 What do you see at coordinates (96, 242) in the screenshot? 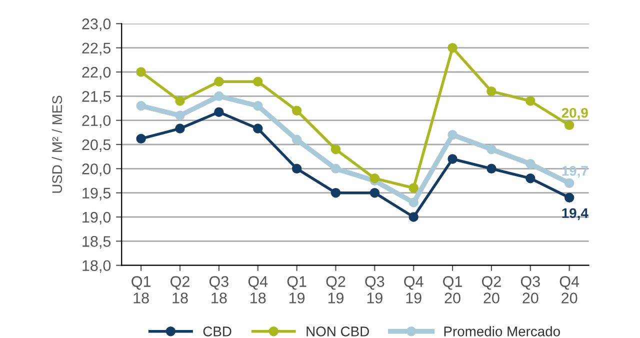
I see `y-tick-label: 18,5` at bounding box center [96, 242].